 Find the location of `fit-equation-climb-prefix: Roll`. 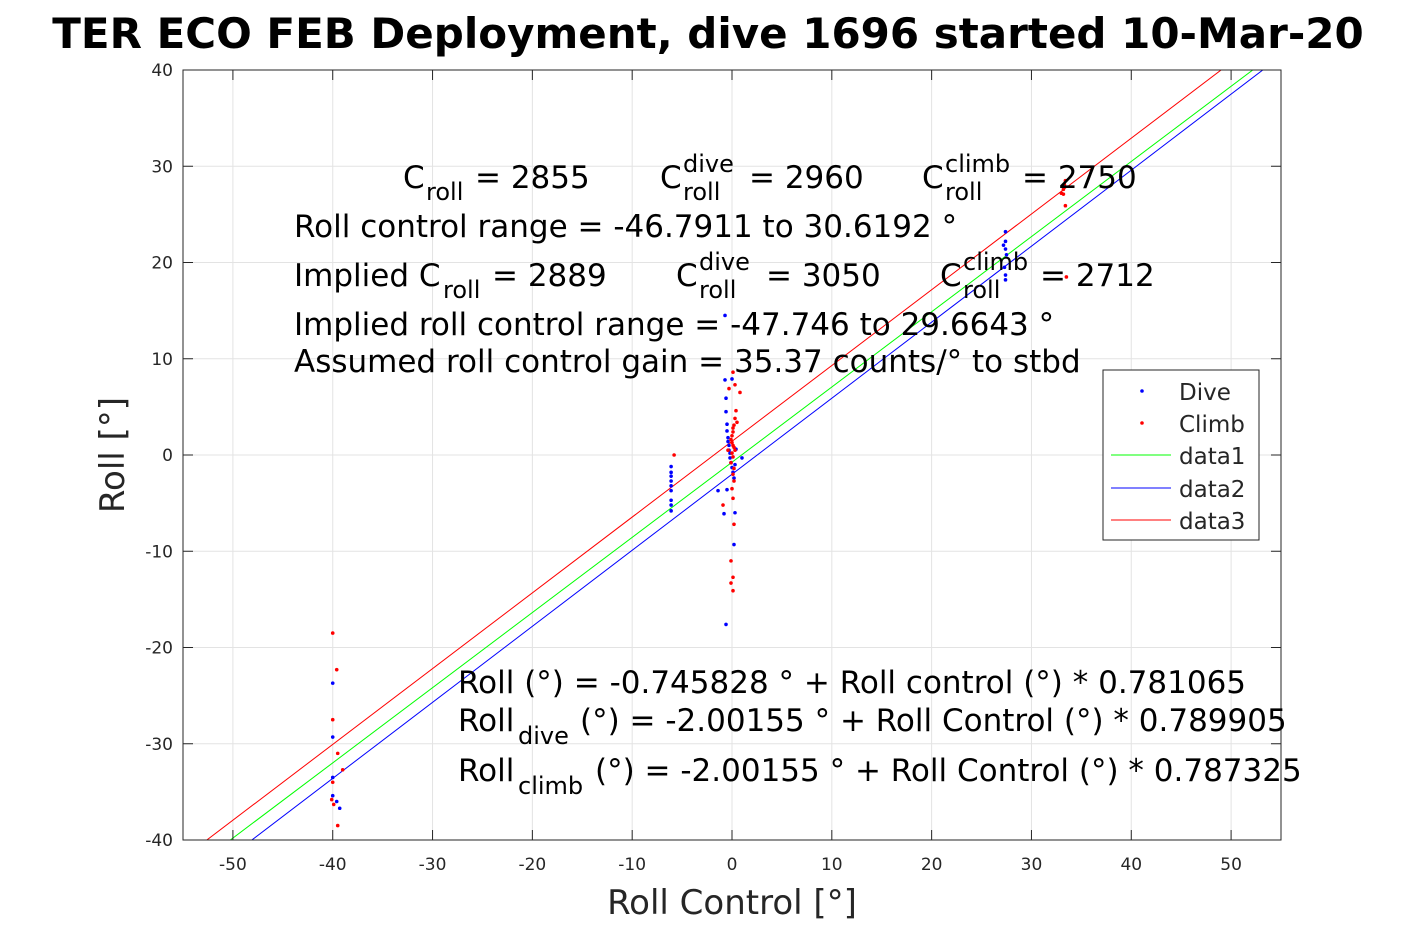

fit-equation-climb-prefix: Roll is located at coordinates (486, 771).